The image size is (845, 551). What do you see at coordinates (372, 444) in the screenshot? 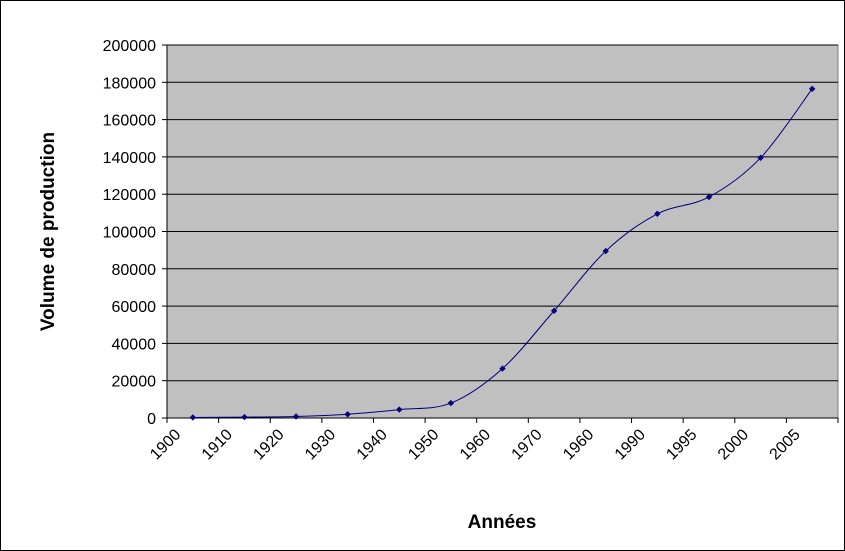
I see `x-tick-label: 1940` at bounding box center [372, 444].